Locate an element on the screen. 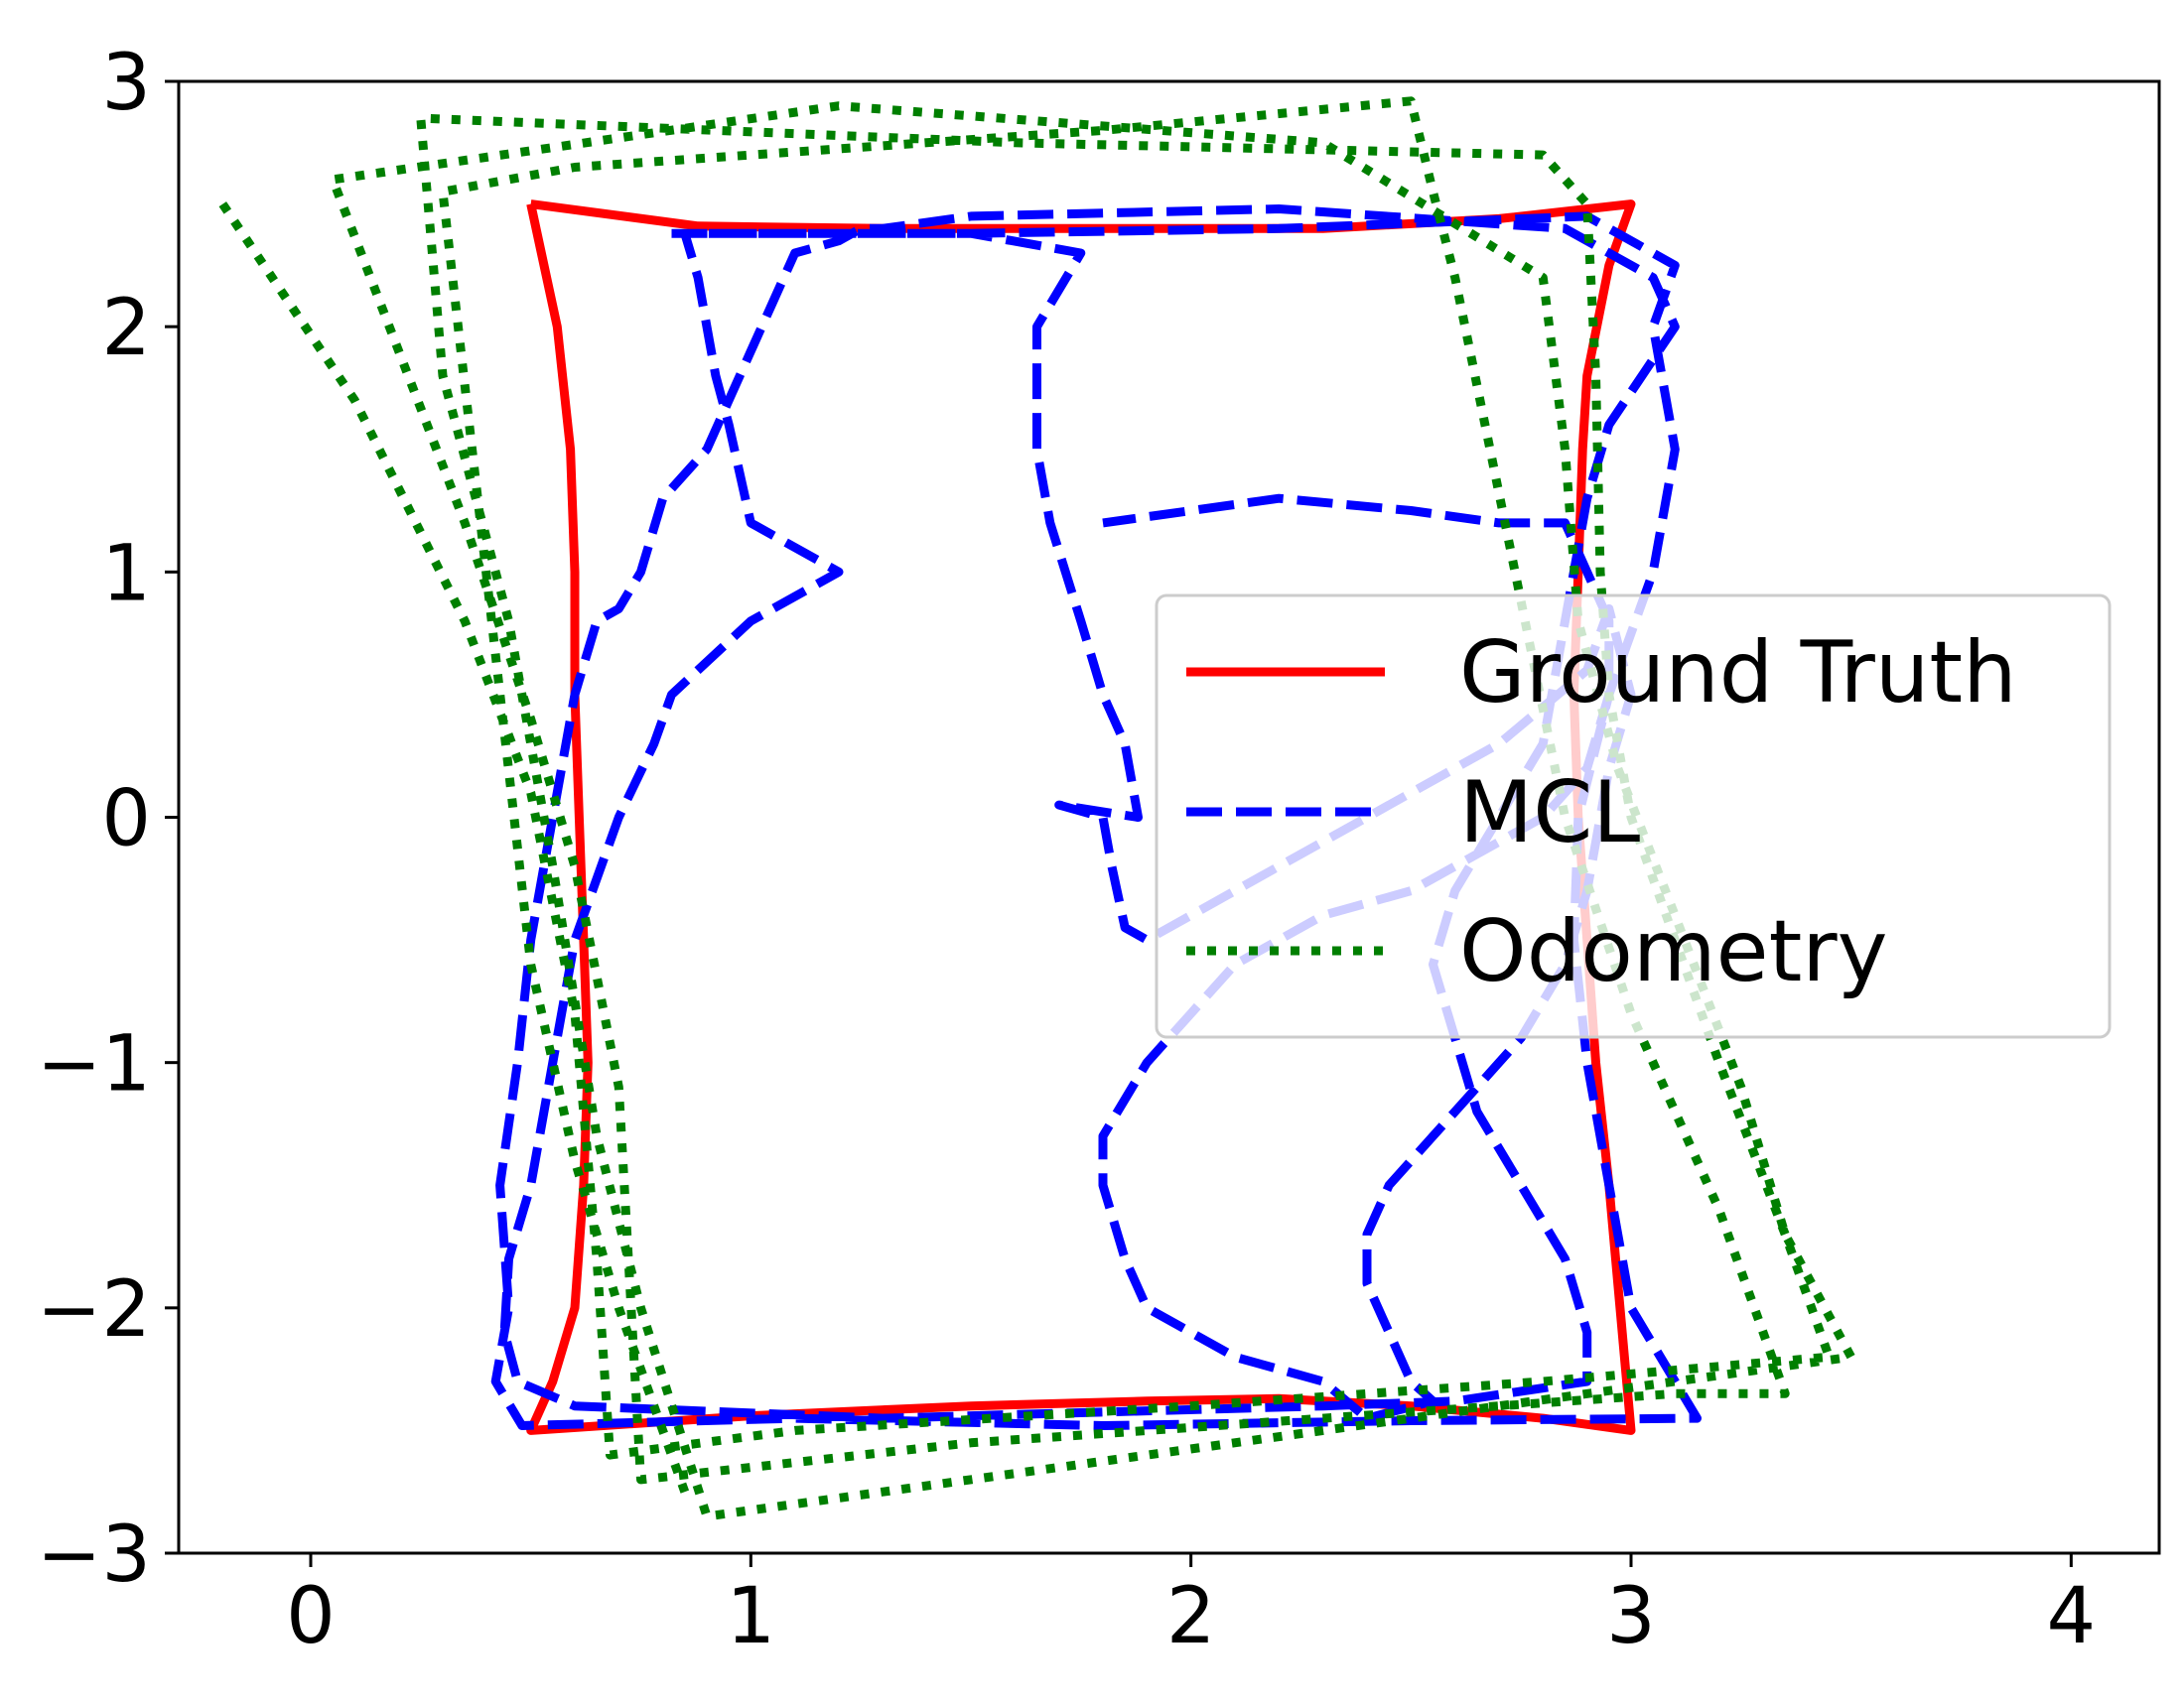 The height and width of the screenshot is (1707, 2184). x-tick-label: 2 is located at coordinates (1191, 1617).